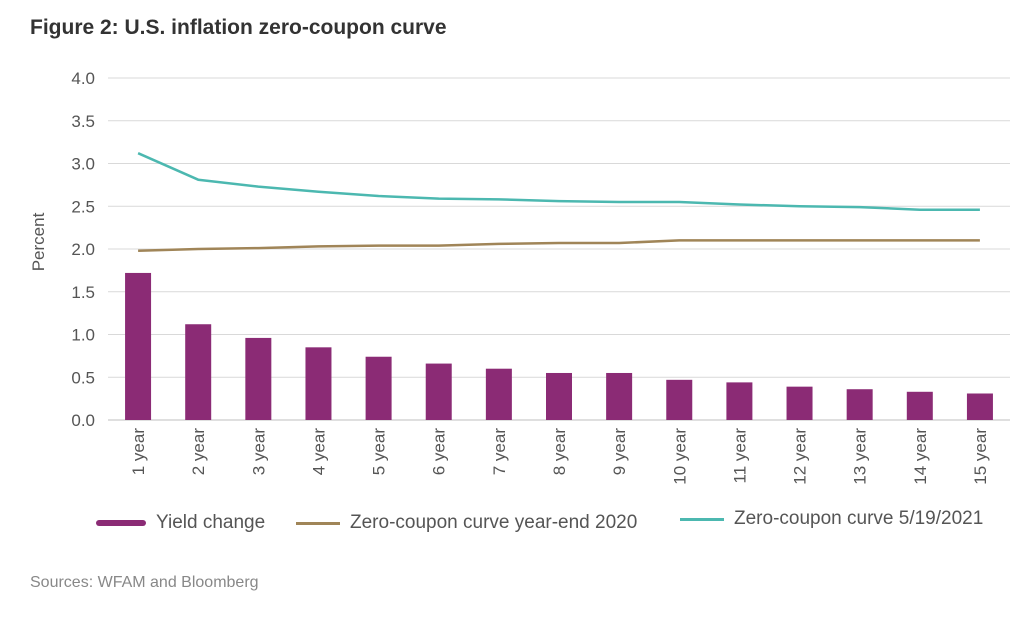 The width and height of the screenshot is (1034, 628). I want to click on x-tick-label: 5 year, so click(379, 452).